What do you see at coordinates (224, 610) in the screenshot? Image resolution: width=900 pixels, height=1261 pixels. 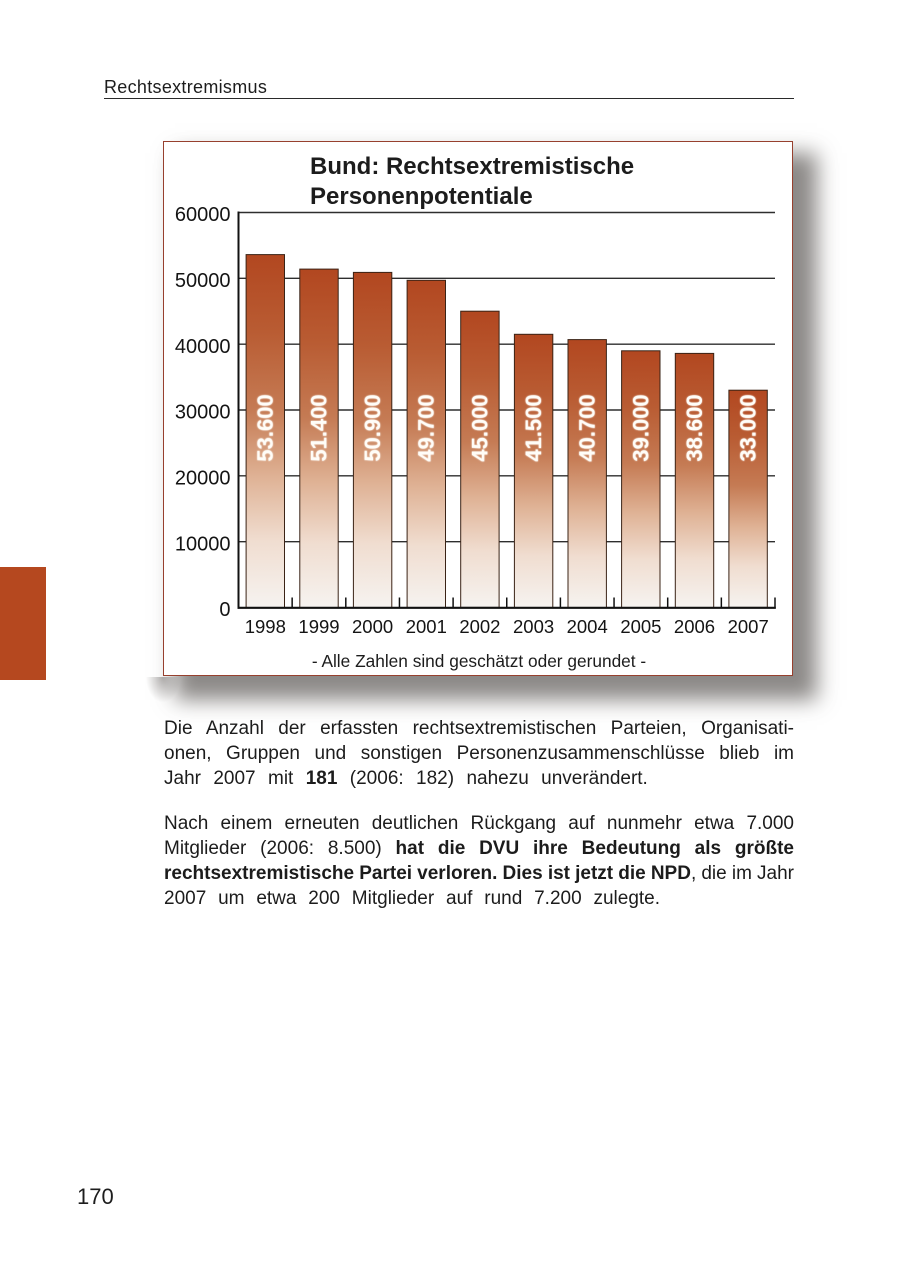 I see `svg-text: 0` at bounding box center [224, 610].